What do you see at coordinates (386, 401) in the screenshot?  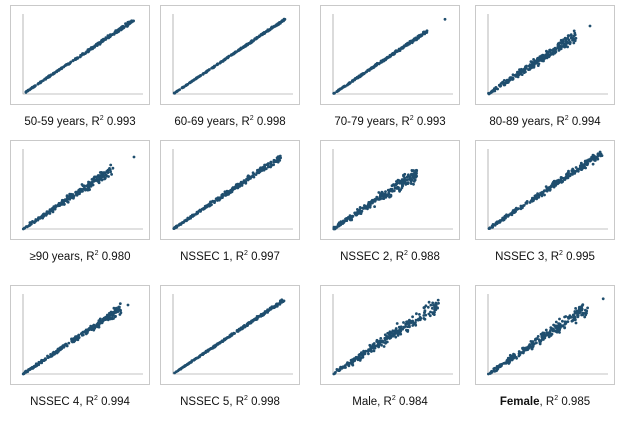 I see `caption-r-label: , R2` at bounding box center [386, 401].